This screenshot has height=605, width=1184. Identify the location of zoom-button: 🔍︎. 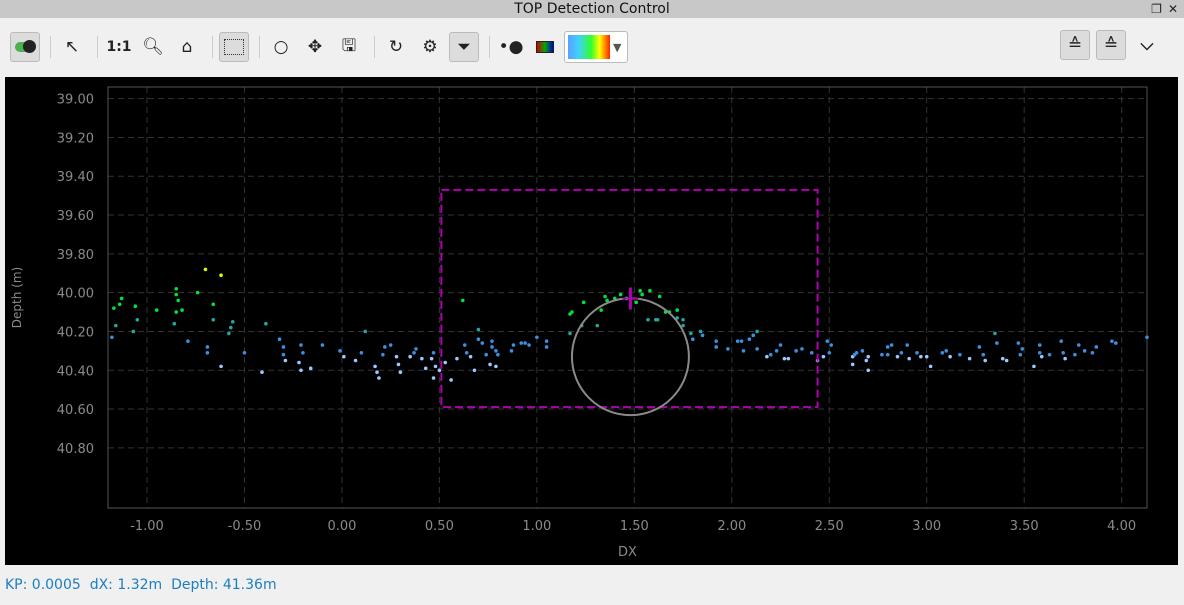
(153, 47).